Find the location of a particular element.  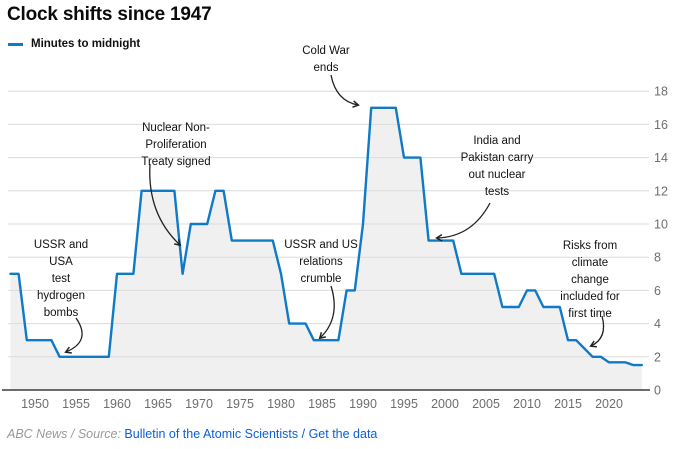

get-the-data-link: Get the data is located at coordinates (343, 434).